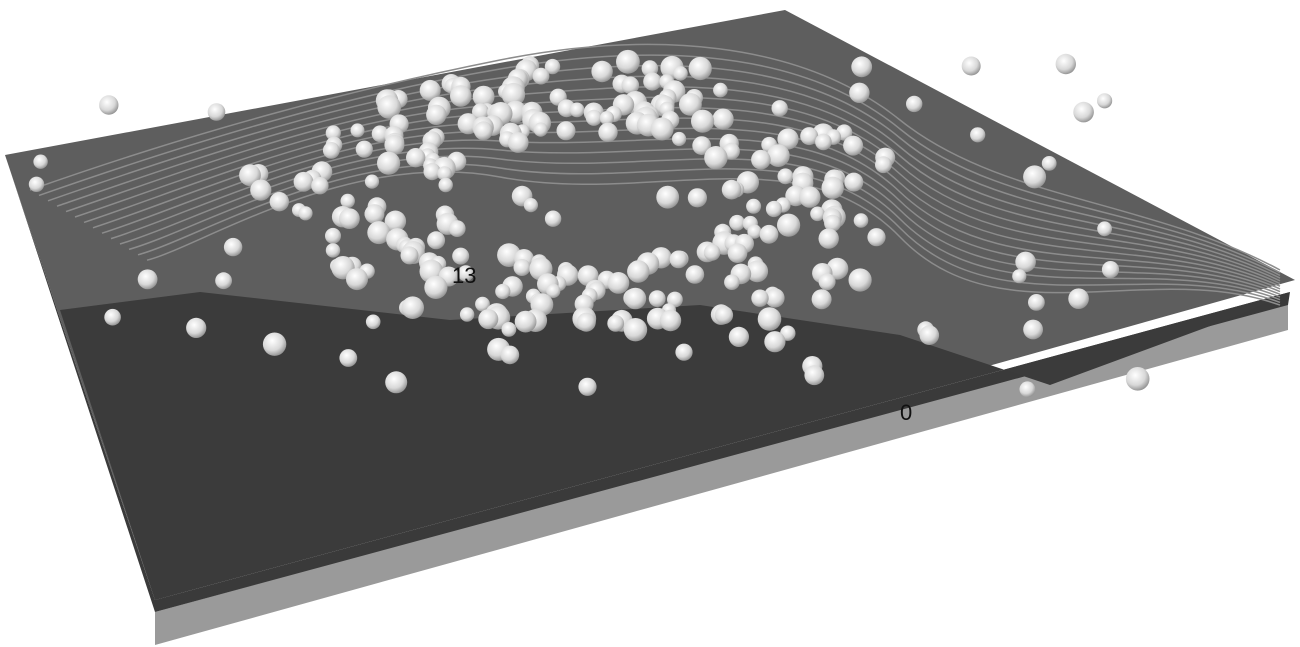 The height and width of the screenshot is (647, 1300). I want to click on terrain-label: 13, so click(464, 275).